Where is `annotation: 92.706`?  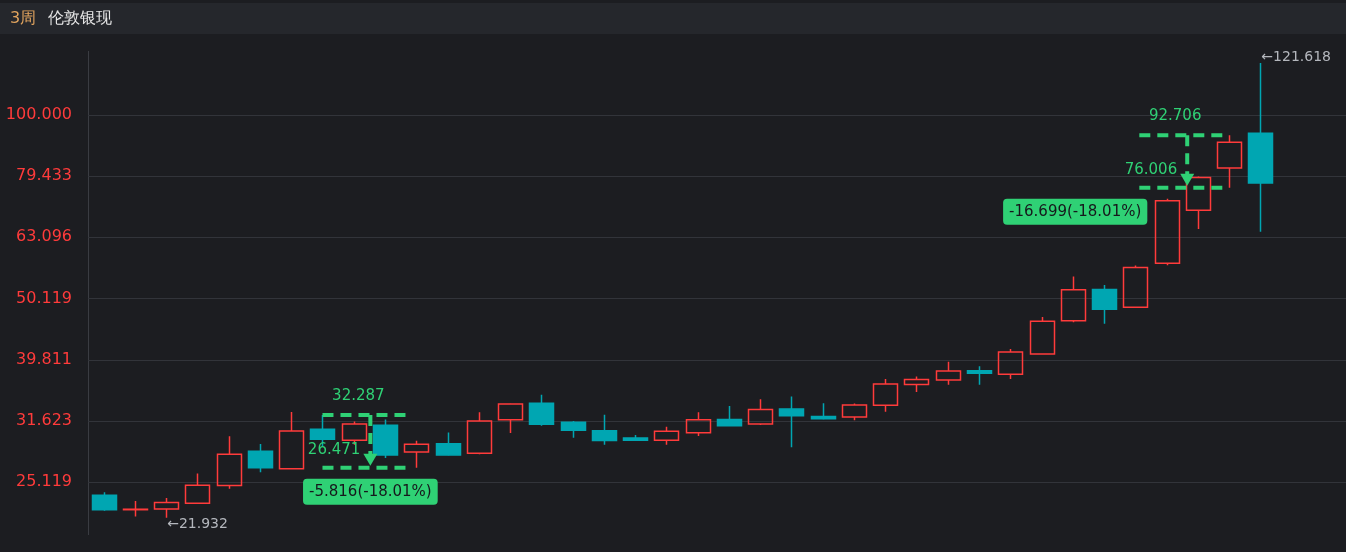 annotation: 92.706 is located at coordinates (1175, 115).